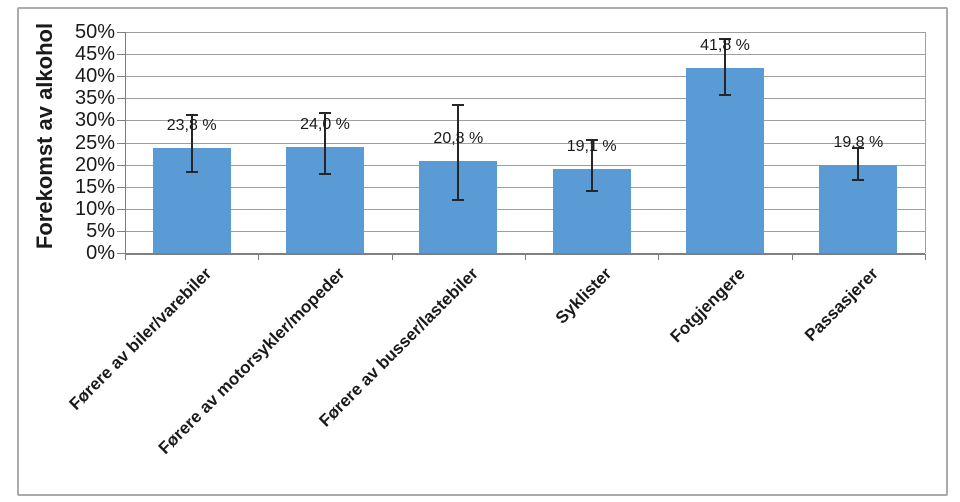 Image resolution: width=960 pixels, height=502 pixels. Describe the element at coordinates (925, 142) in the screenshot. I see `plot-right-border` at that location.